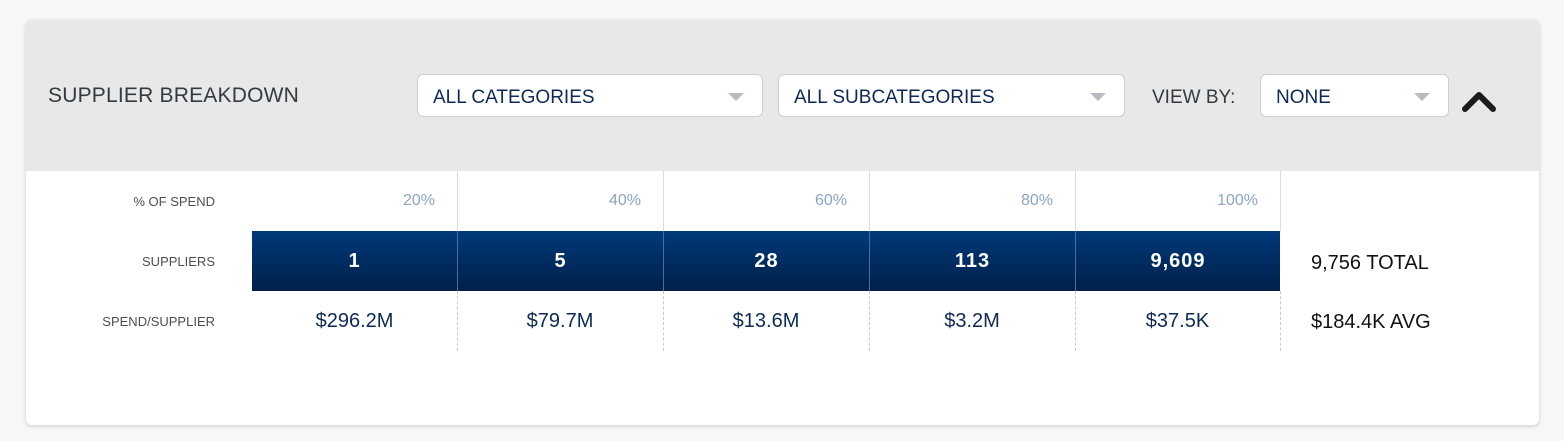  I want to click on spend-average: $184.4K AVG, so click(1371, 322).